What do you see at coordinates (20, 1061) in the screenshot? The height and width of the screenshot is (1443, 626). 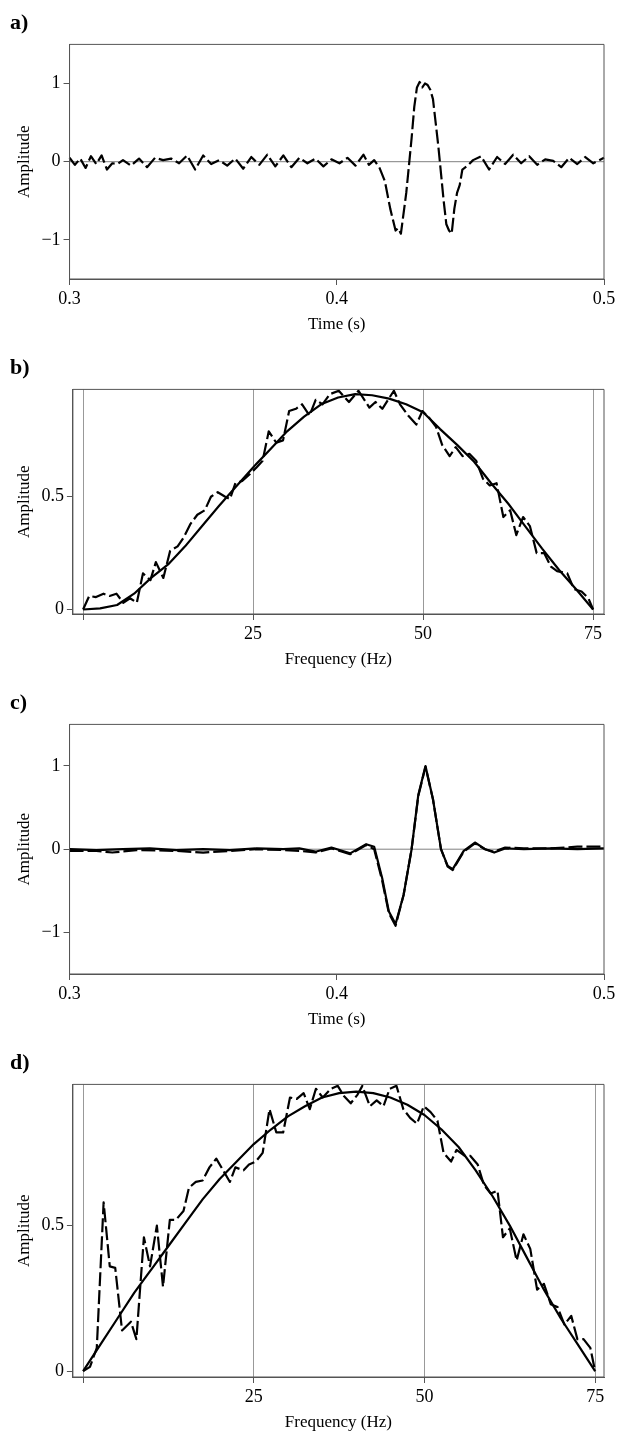 I see `chart-title: d)` at bounding box center [20, 1061].